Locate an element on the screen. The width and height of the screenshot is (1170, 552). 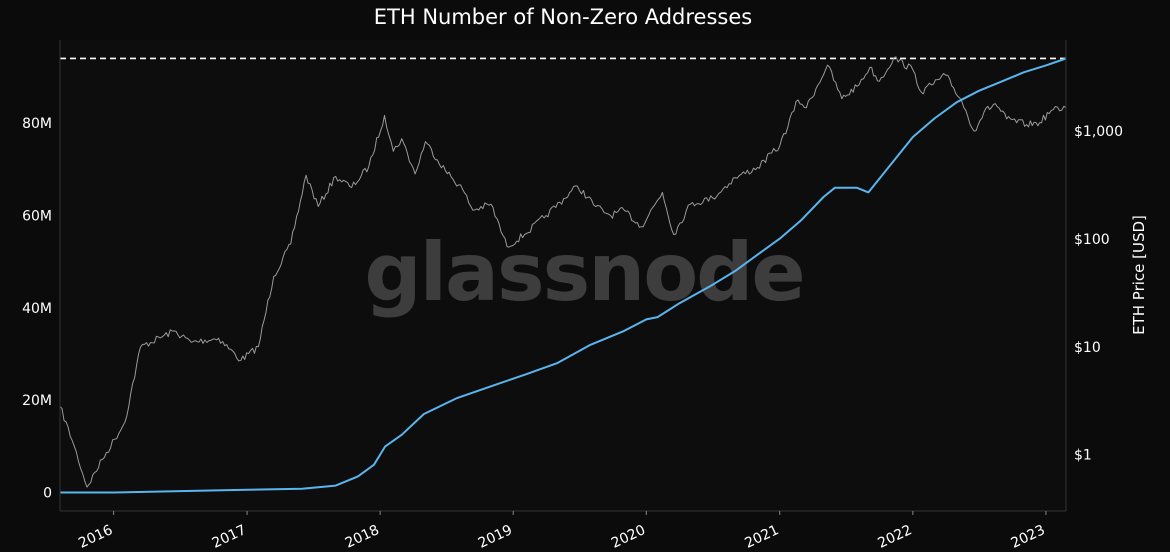
y-left-tick-label: 40M is located at coordinates (37, 309).